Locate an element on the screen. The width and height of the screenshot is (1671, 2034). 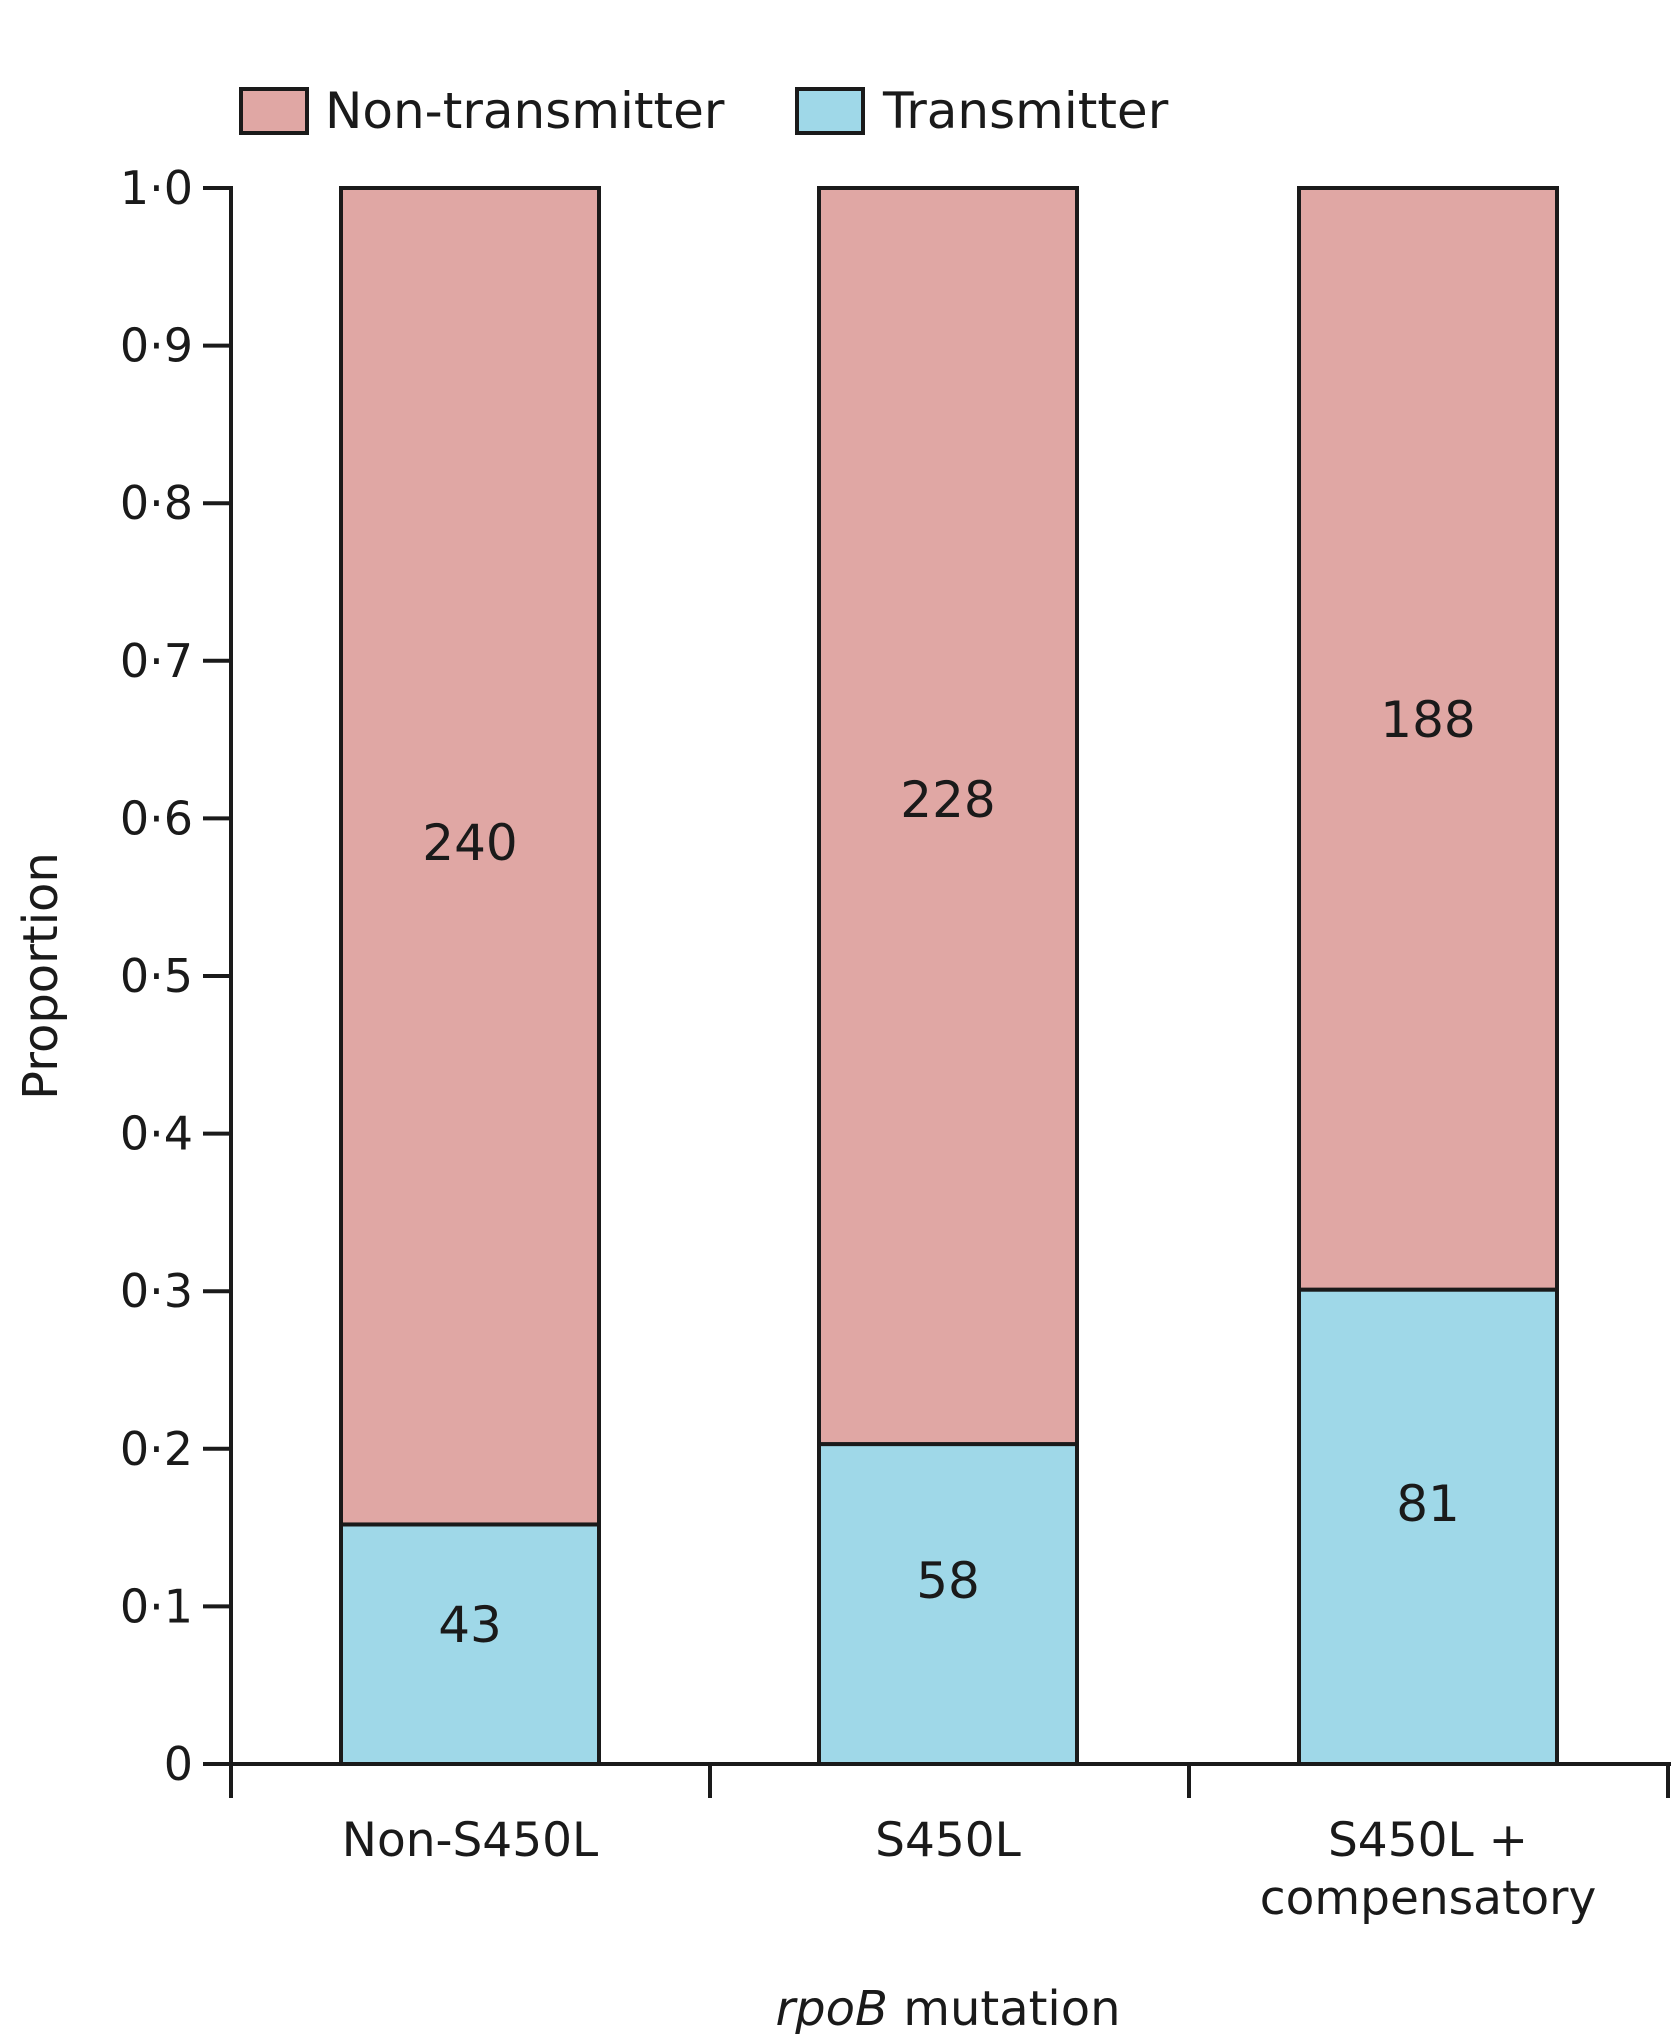
data-label-non-transmitter-3: 188 is located at coordinates (1427, 720).